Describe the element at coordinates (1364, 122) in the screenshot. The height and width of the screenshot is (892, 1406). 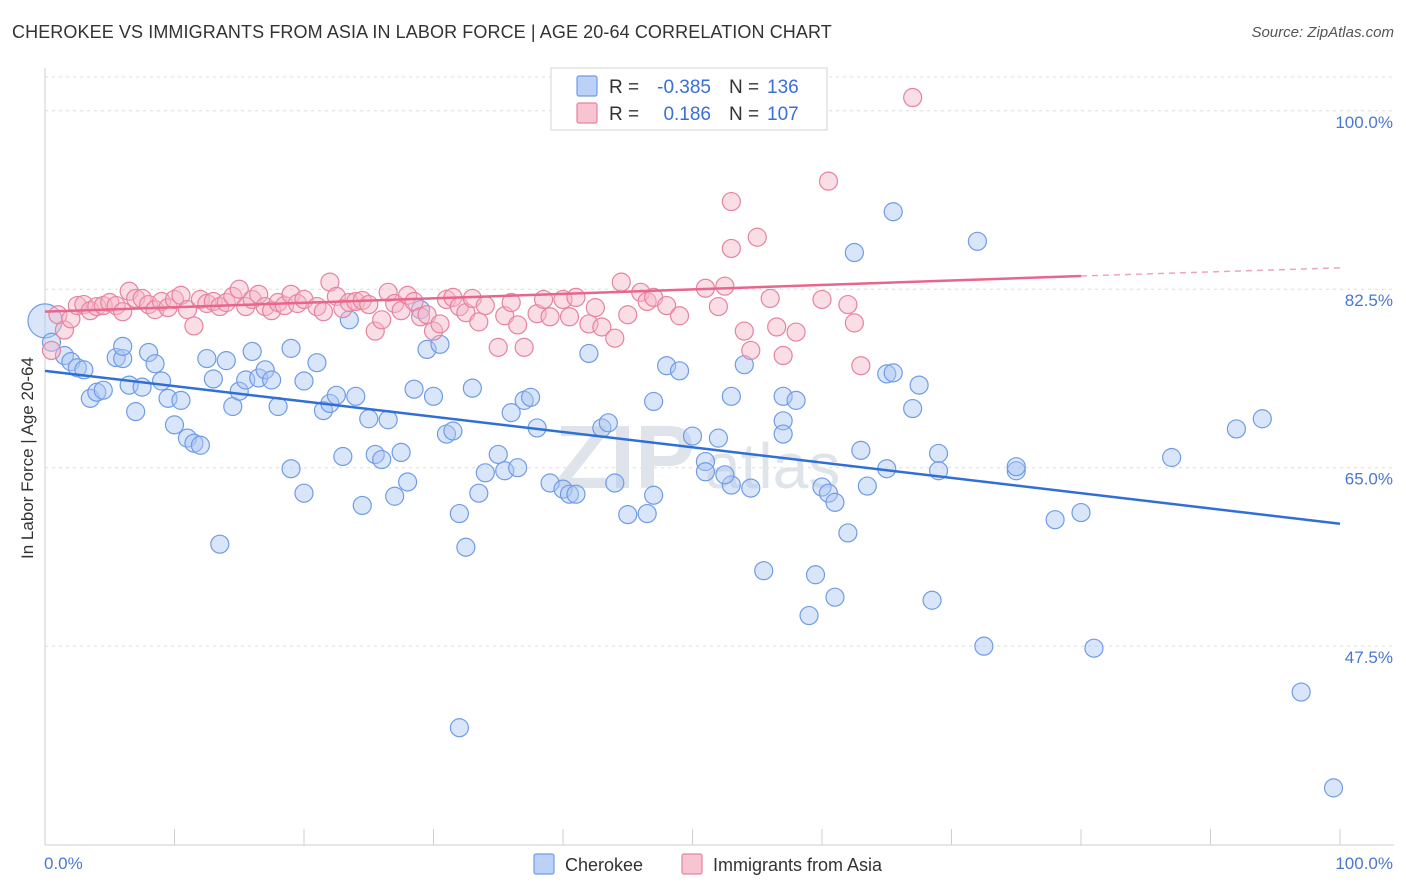
I see `y-tick-label-0: 100.0%` at that location.